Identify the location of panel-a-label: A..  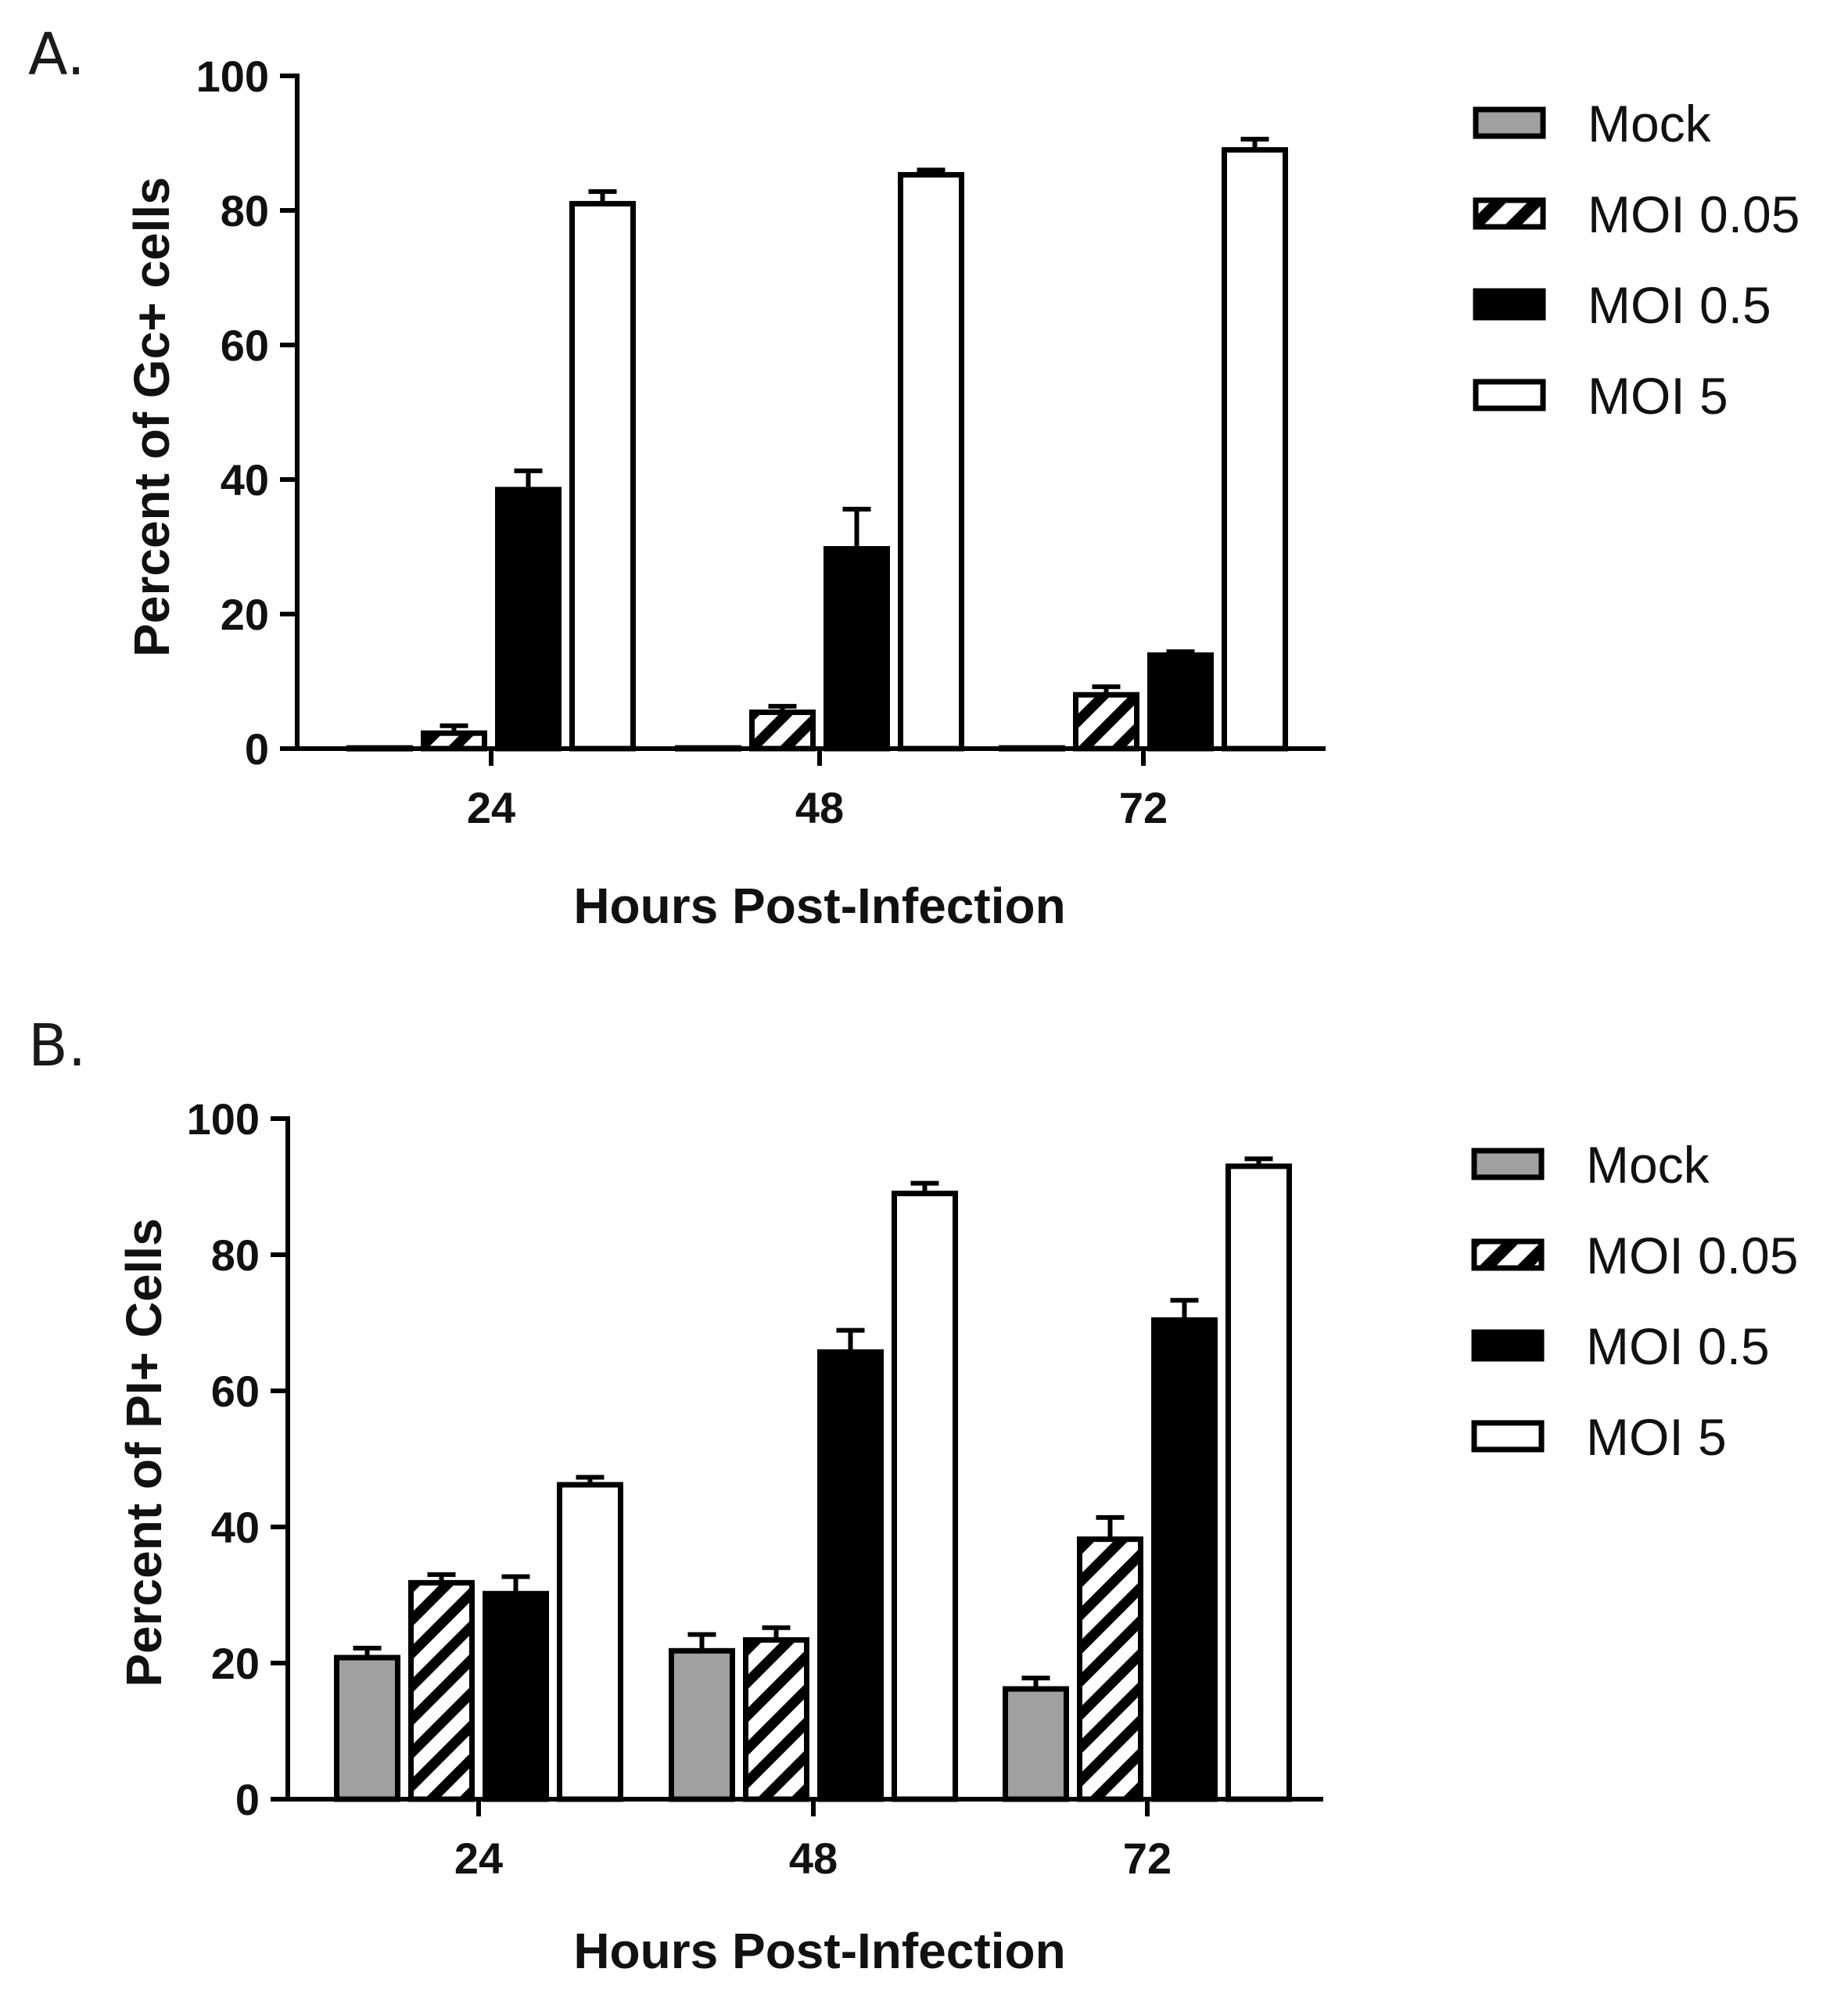
(56, 55).